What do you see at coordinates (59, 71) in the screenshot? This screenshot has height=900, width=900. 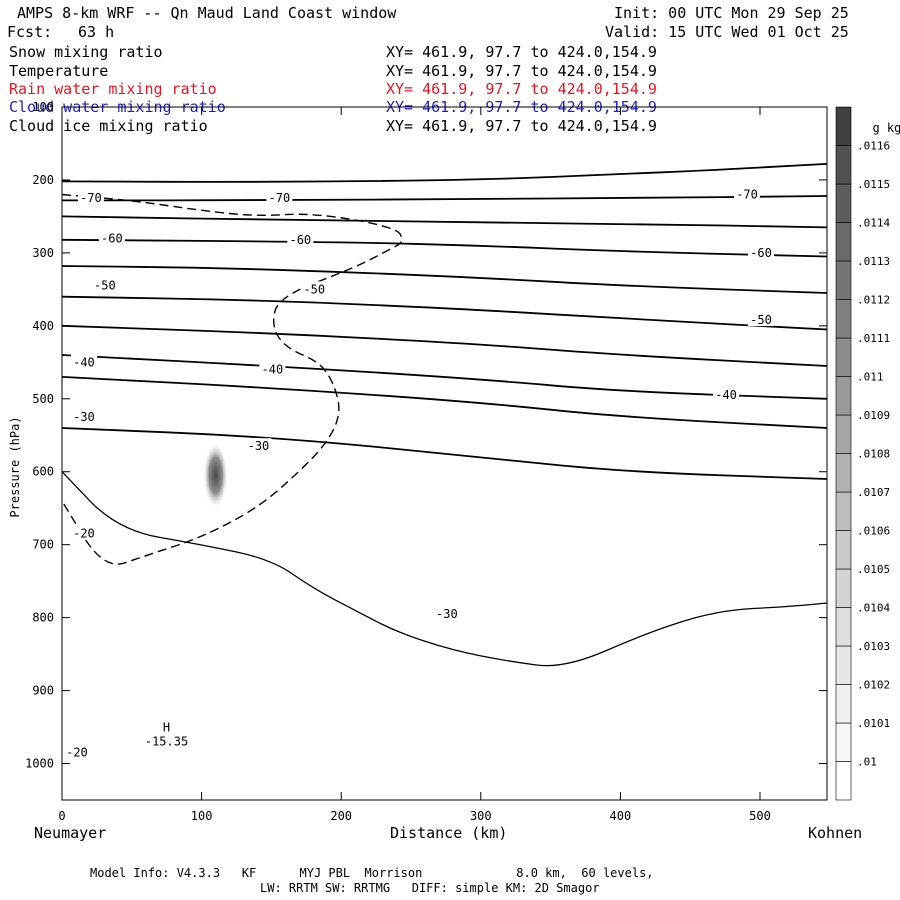 I see `field-temperature-name: Temperature` at bounding box center [59, 71].